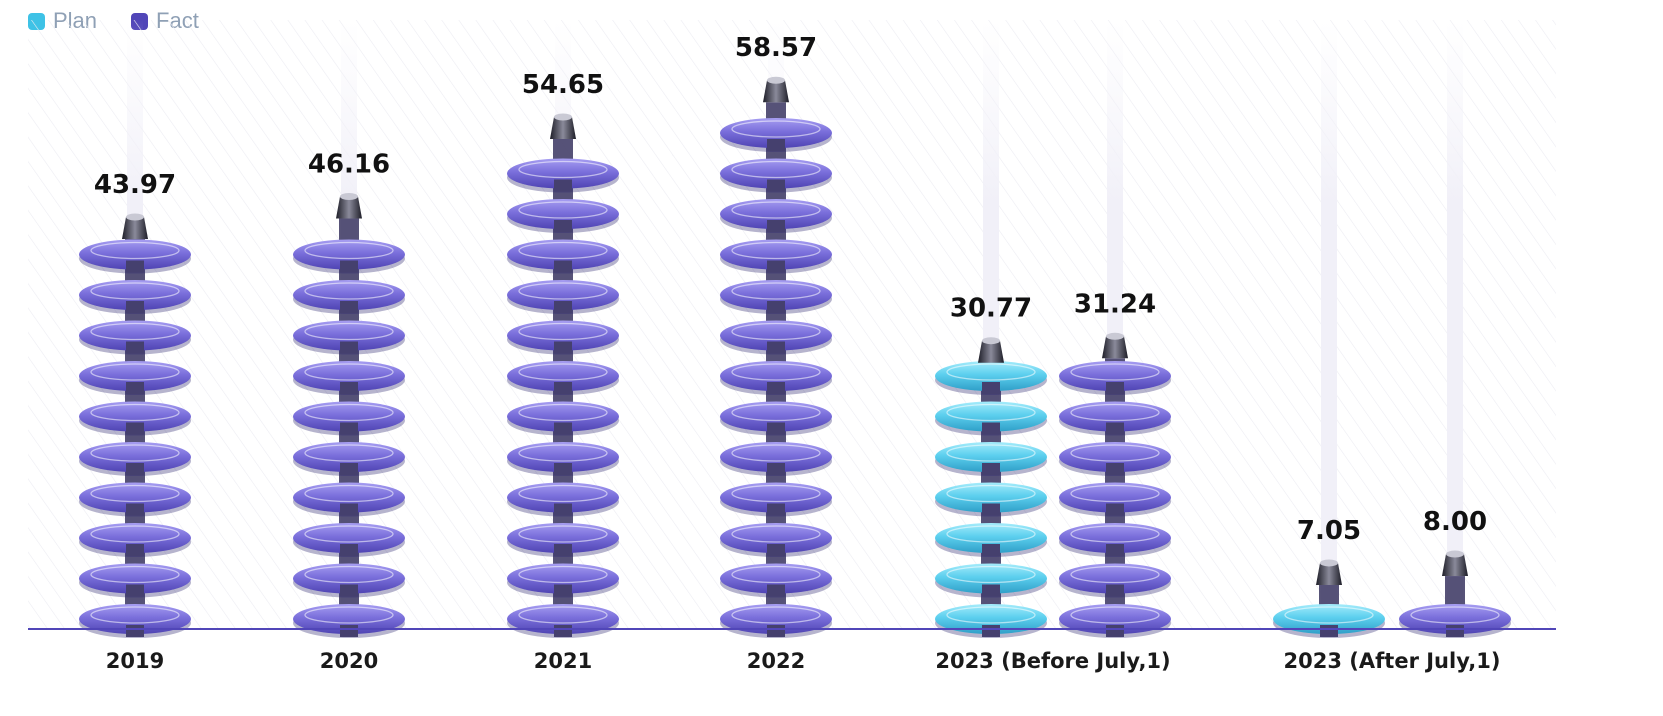 The image size is (1663, 716). I want to click on bar-plan-2023-before-july-1-, so click(991, 487).